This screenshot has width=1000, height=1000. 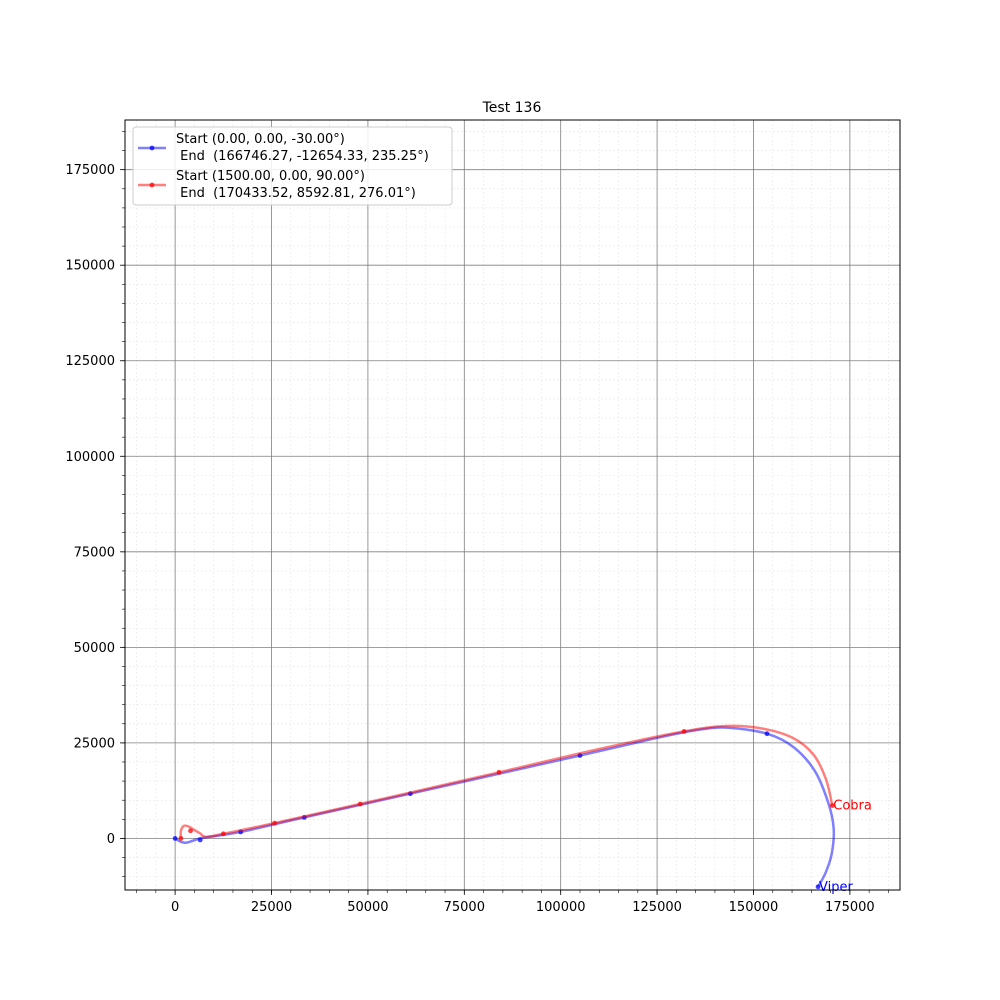 I want to click on x-tick-label: 125000, so click(x=657, y=907).